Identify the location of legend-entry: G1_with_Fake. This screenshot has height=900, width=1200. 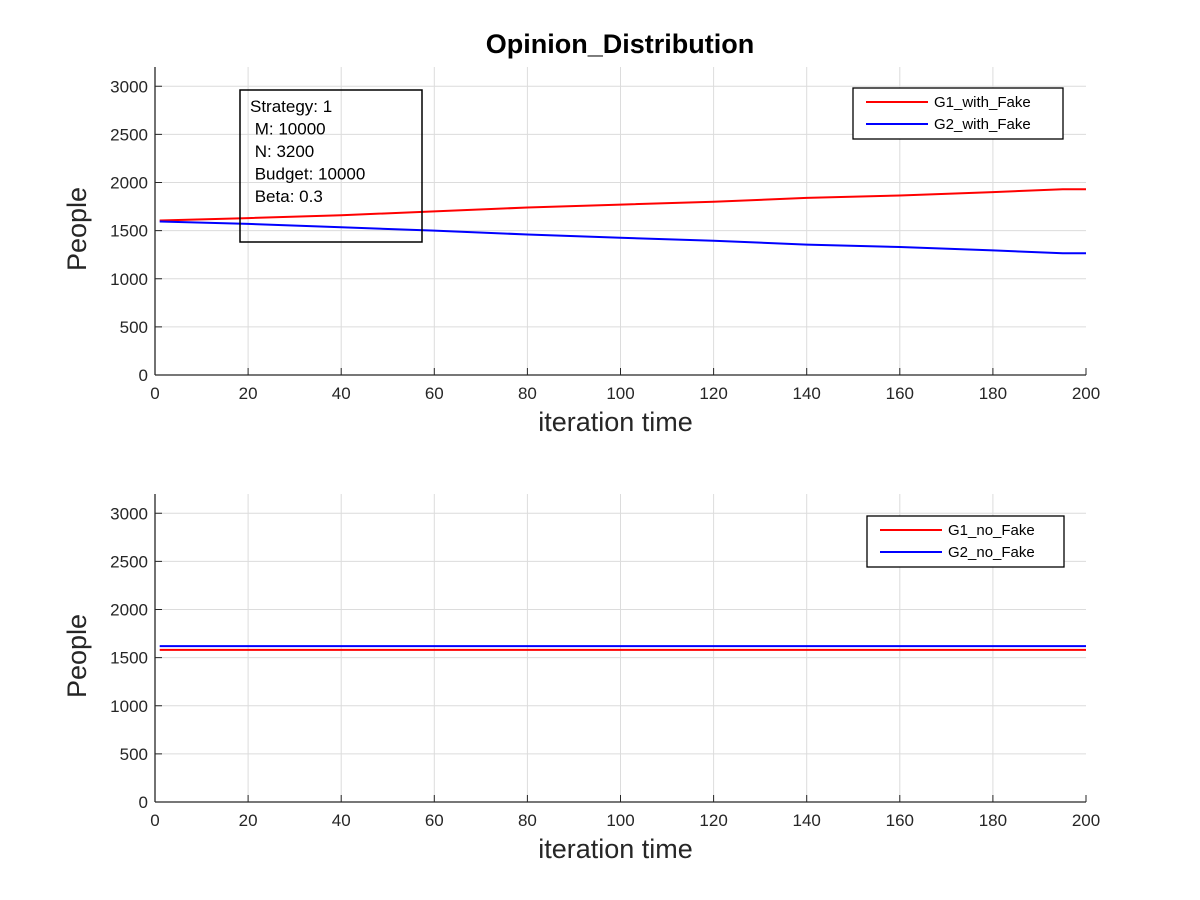
(982, 102).